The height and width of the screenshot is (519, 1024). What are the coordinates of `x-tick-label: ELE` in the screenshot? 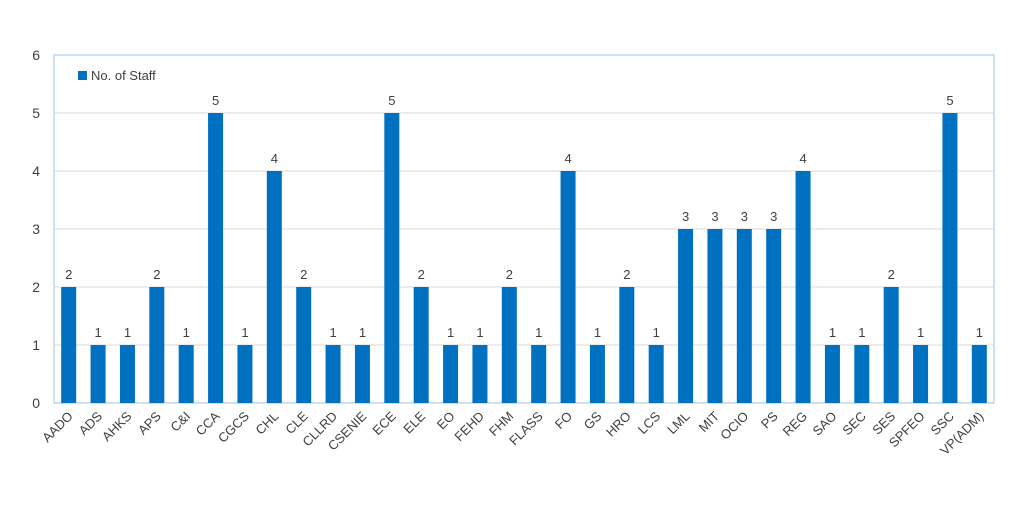 It's located at (414, 422).